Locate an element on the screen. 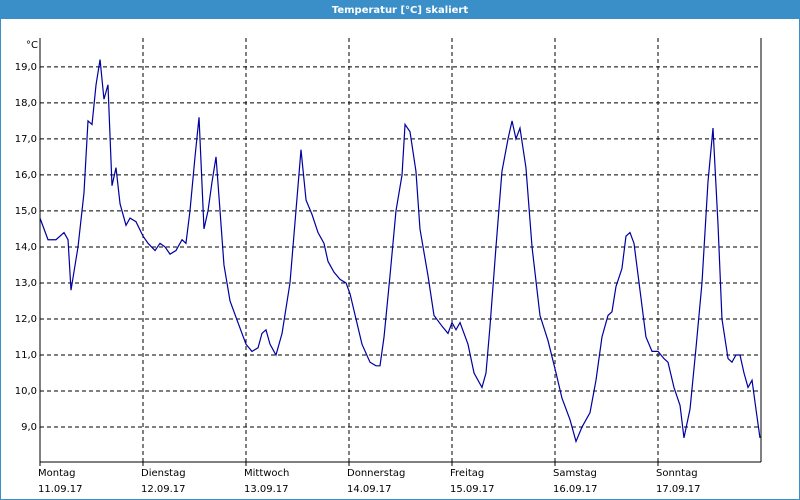 The height and width of the screenshot is (500, 800). x-tick-date: 11.09.17 is located at coordinates (60, 489).